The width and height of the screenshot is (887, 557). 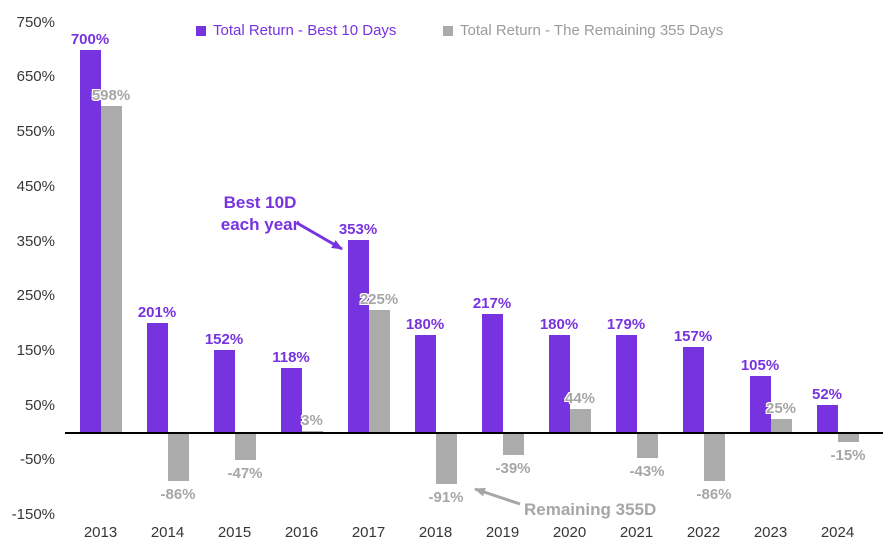 I want to click on x-axis-year-label: 2016, so click(x=301, y=532).